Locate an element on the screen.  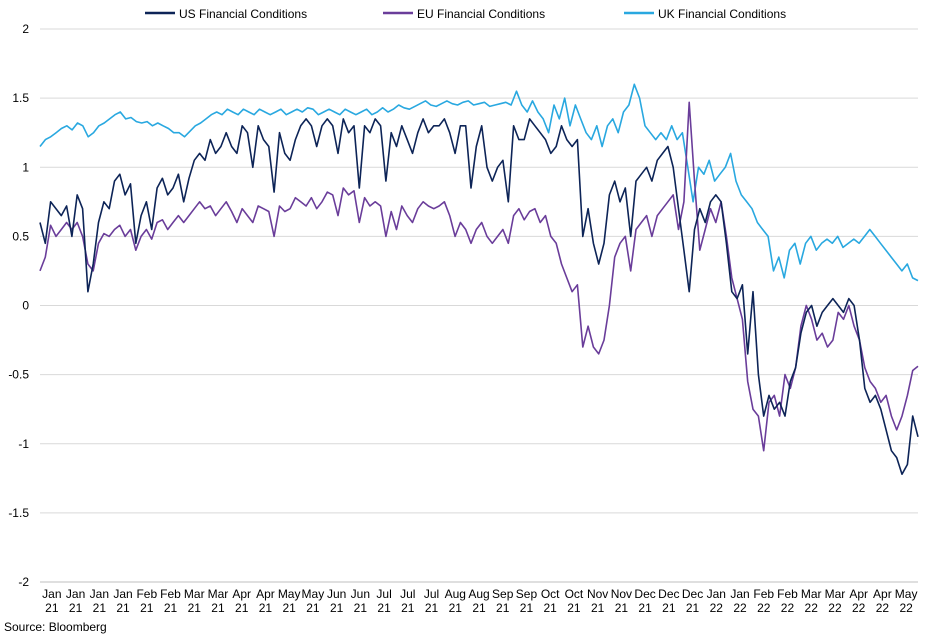
y-tick-label: 1.5 is located at coordinates (20, 98).